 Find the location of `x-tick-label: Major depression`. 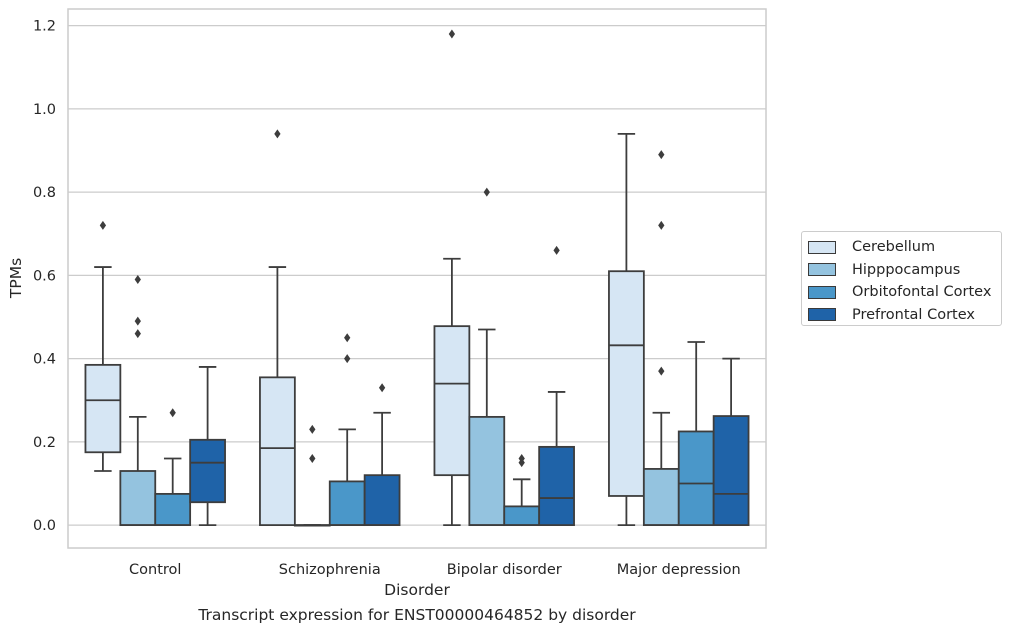

x-tick-label: Major depression is located at coordinates (679, 570).